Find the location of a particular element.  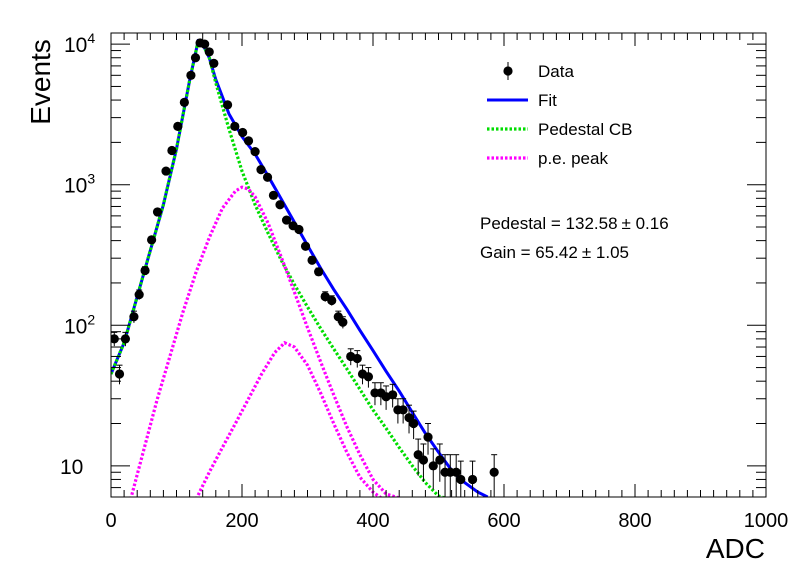

y-tick-label: 10³ is located at coordinates (79, 184).